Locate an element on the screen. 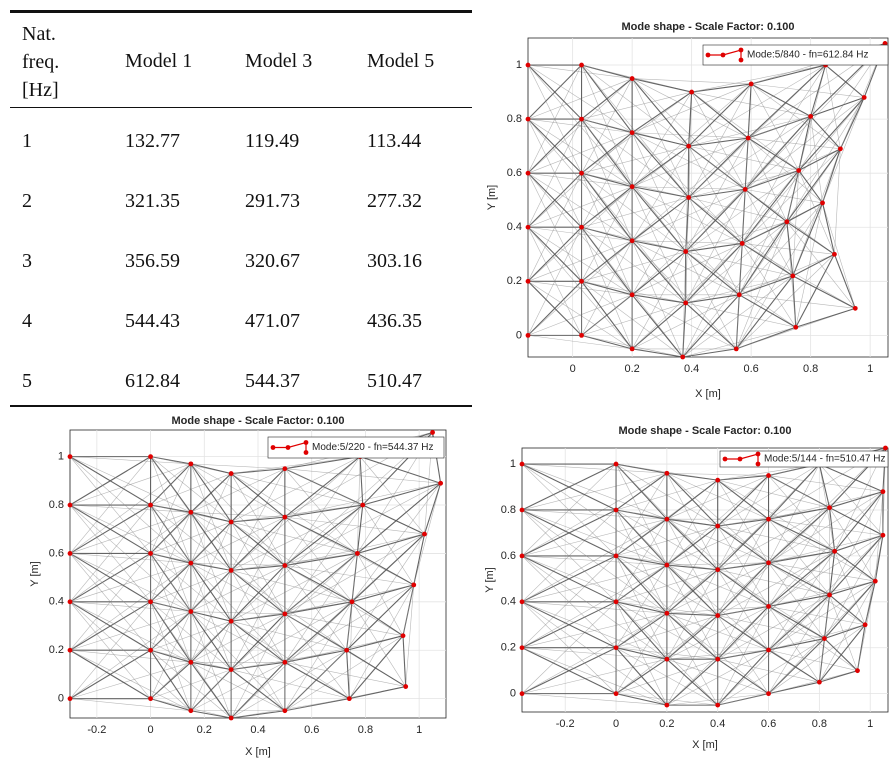 This screenshot has width=891, height=761. x-tick-label: 0.6 is located at coordinates (750, 369).